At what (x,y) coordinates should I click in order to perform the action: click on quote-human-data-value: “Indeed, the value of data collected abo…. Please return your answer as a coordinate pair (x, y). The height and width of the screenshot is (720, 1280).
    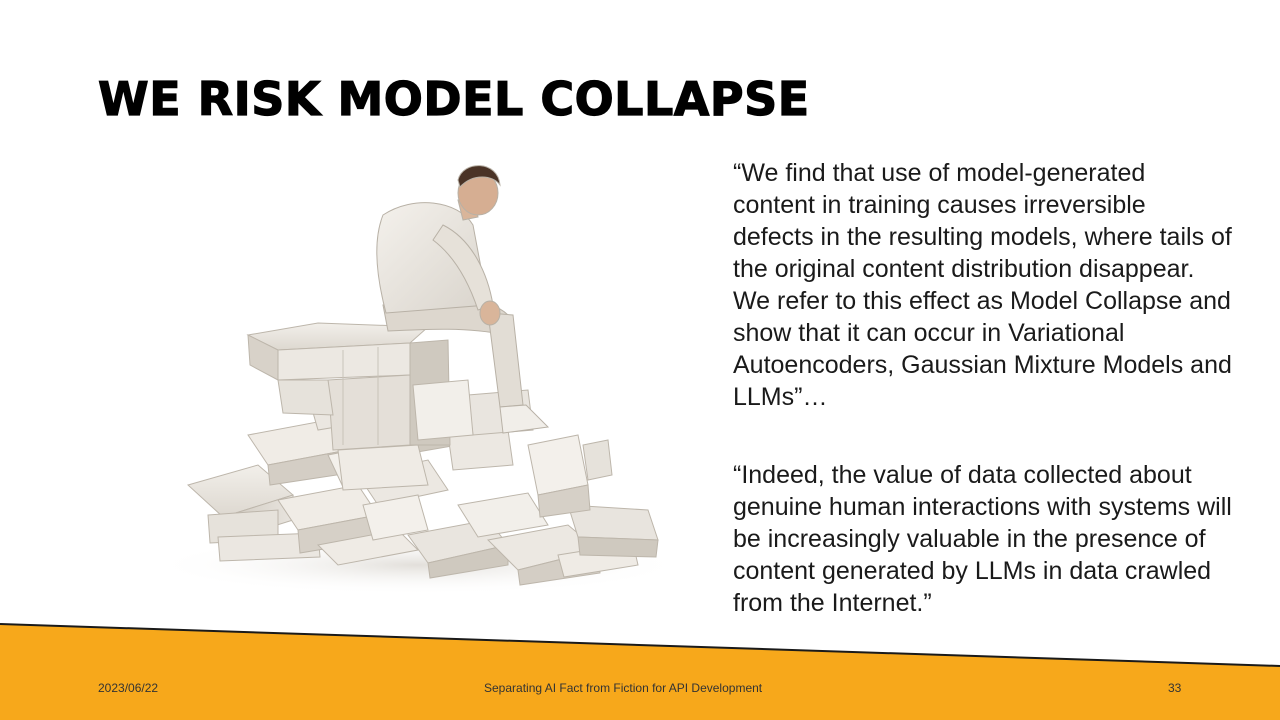
    Looking at the image, I should click on (982, 539).